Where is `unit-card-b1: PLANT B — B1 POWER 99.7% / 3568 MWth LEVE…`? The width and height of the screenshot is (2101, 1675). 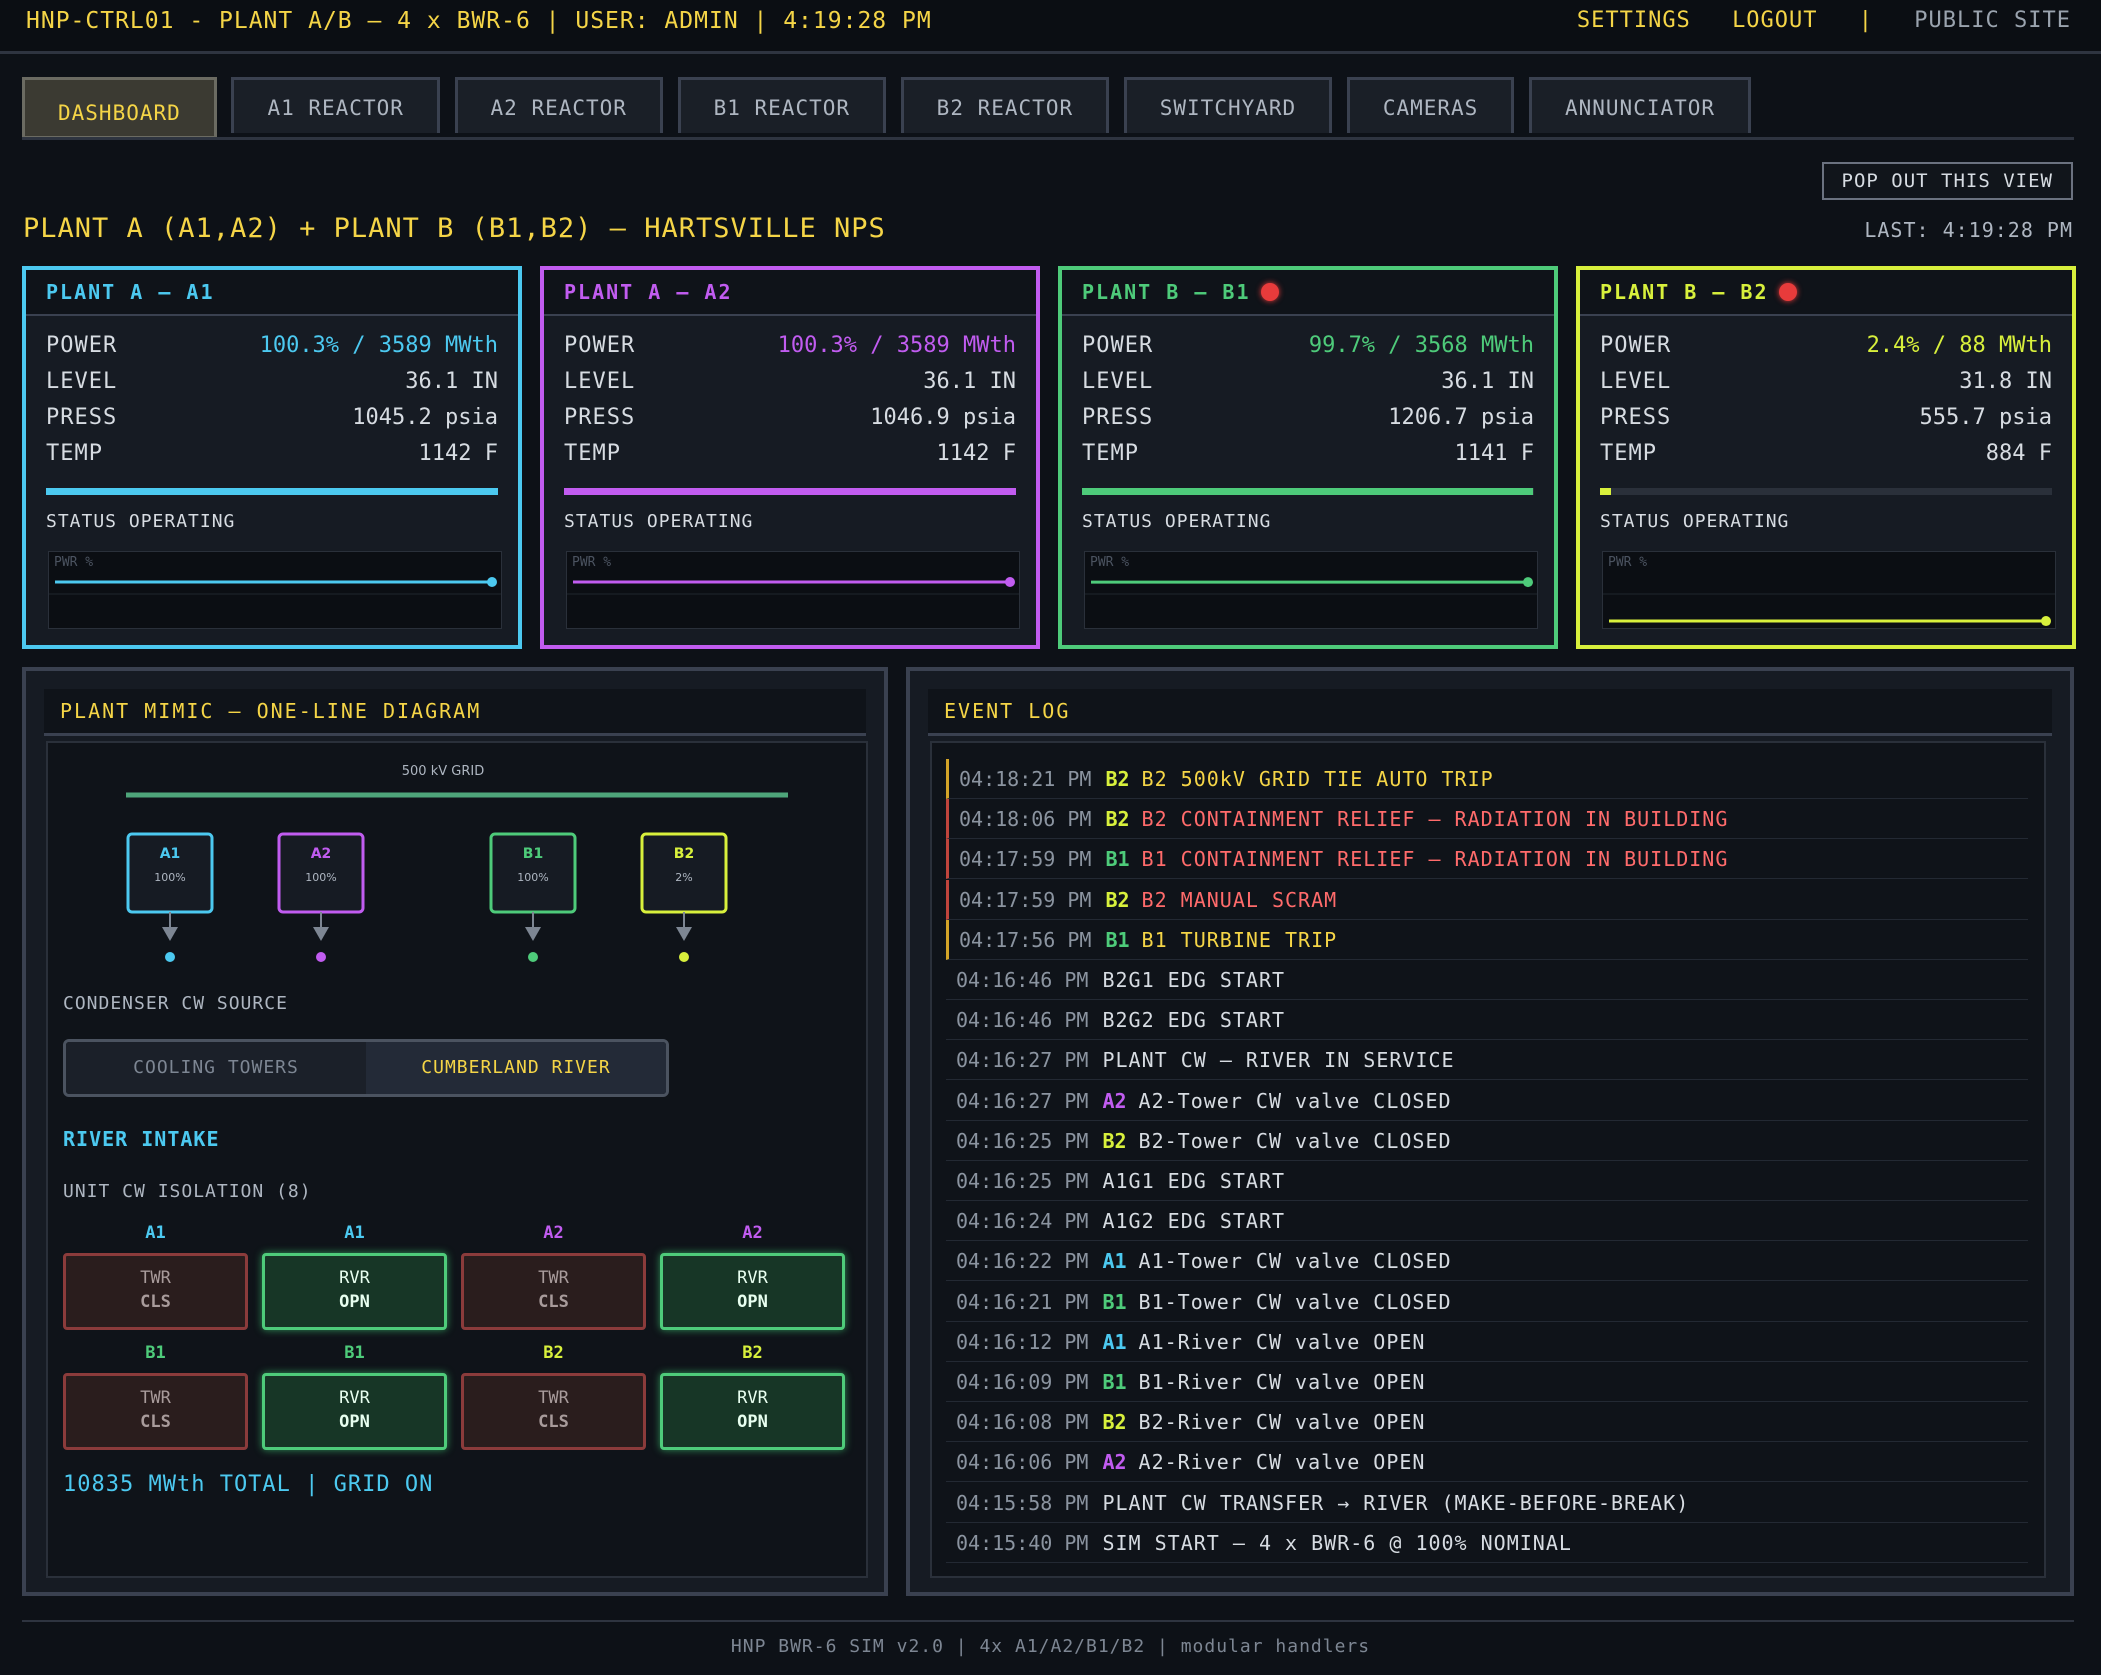 unit-card-b1: PLANT B — B1 POWER 99.7% / 3568 MWth LEVE… is located at coordinates (1308, 457).